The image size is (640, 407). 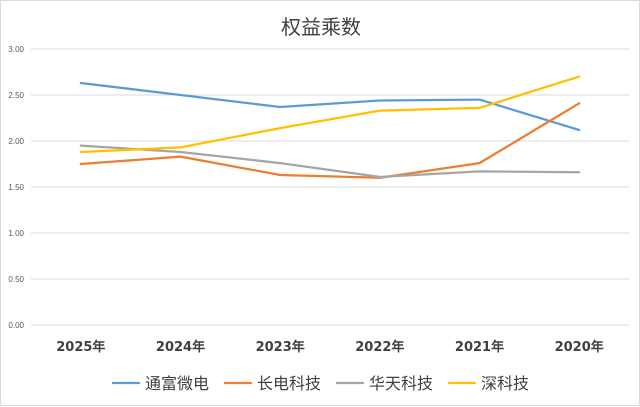 I want to click on legend-item: 长电科技, so click(x=272, y=383).